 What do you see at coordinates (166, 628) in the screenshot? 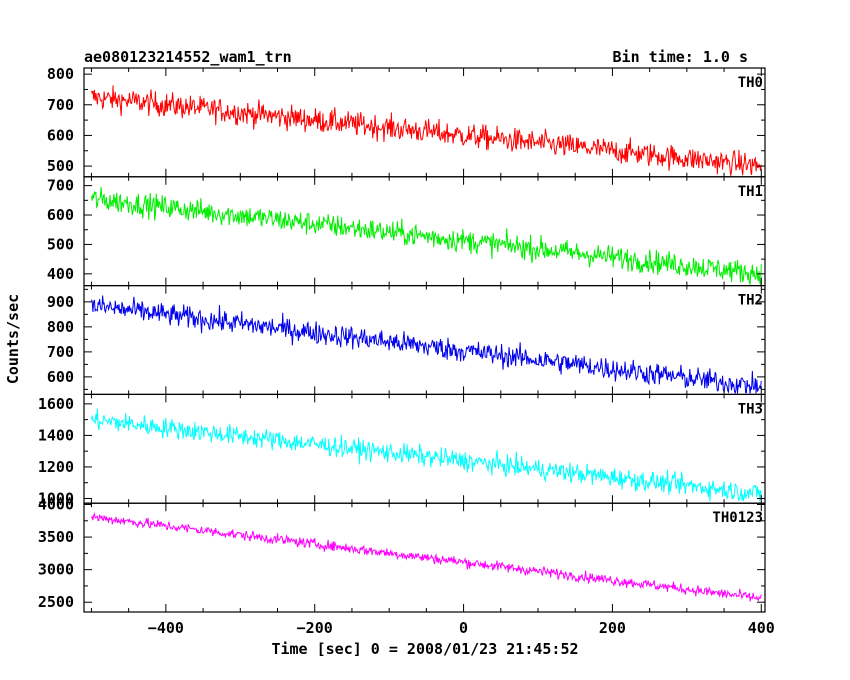
I see `x-tick-label: −400` at bounding box center [166, 628].